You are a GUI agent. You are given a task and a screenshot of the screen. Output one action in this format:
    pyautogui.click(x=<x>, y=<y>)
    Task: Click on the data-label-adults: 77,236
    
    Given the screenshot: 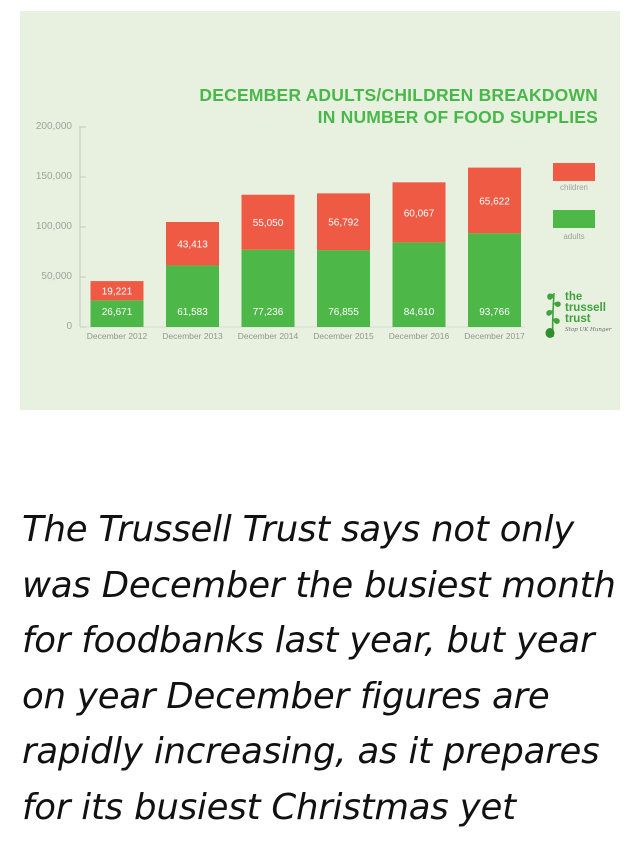 What is the action you would take?
    pyautogui.click(x=268, y=312)
    